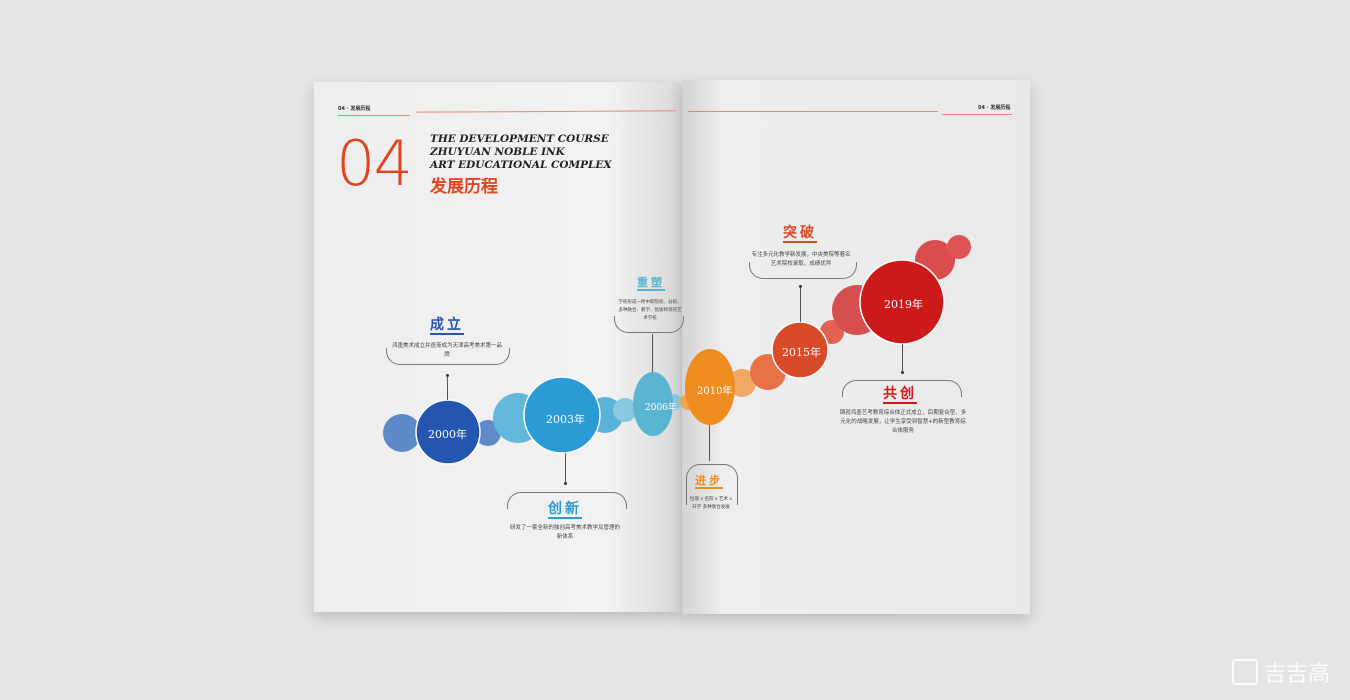 The image size is (1350, 700). I want to click on bubble-2006, so click(653, 404).